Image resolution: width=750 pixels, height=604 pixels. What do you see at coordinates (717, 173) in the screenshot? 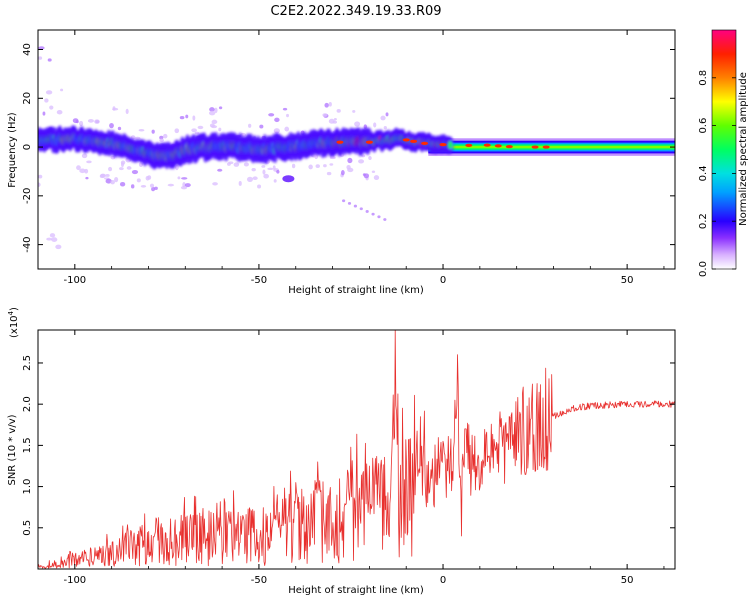
I see `colorbar-ticks: 0.0 0.2 0.4 0.6 0.8` at bounding box center [717, 173].